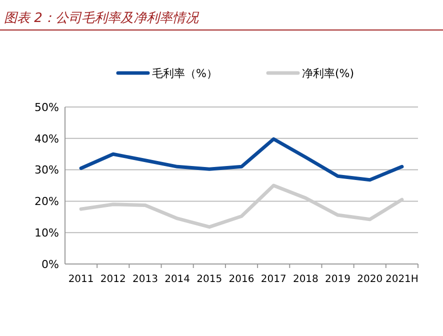 Image resolution: width=443 pixels, height=336 pixels. What do you see at coordinates (241, 279) in the screenshot?
I see `x-tick-label: 2016` at bounding box center [241, 279].